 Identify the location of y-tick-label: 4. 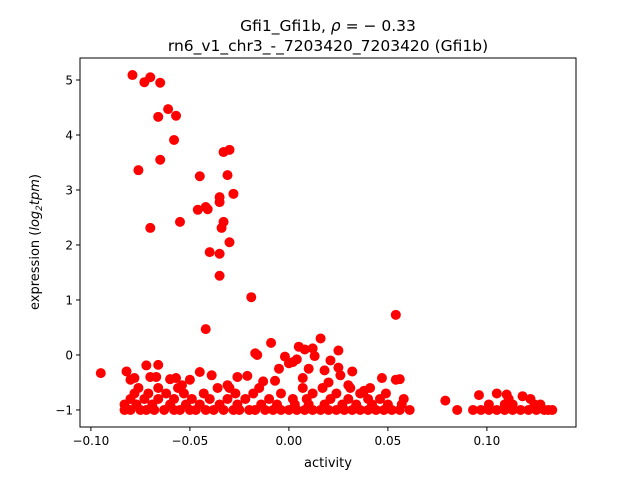
(69, 135).